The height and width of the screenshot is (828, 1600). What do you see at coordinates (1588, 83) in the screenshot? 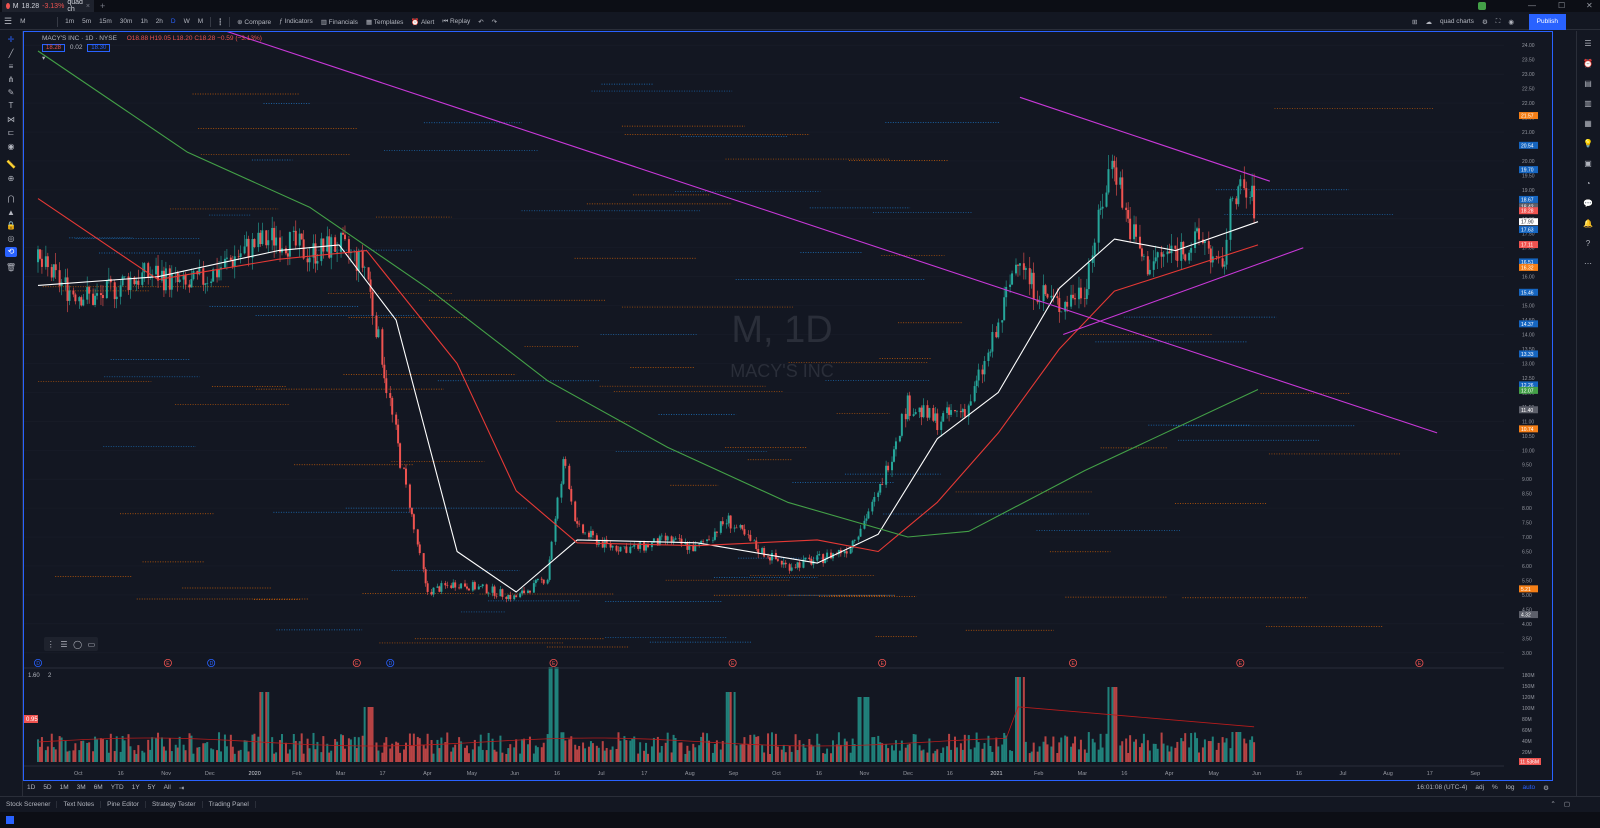
I see `data-window-icon: ▤` at bounding box center [1588, 83].